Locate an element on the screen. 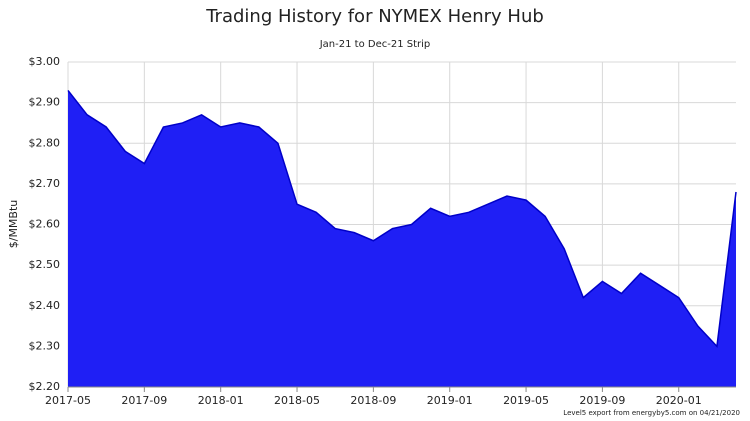 This screenshot has width=750, height=421. y-tick-label: $2.40 is located at coordinates (45, 305).